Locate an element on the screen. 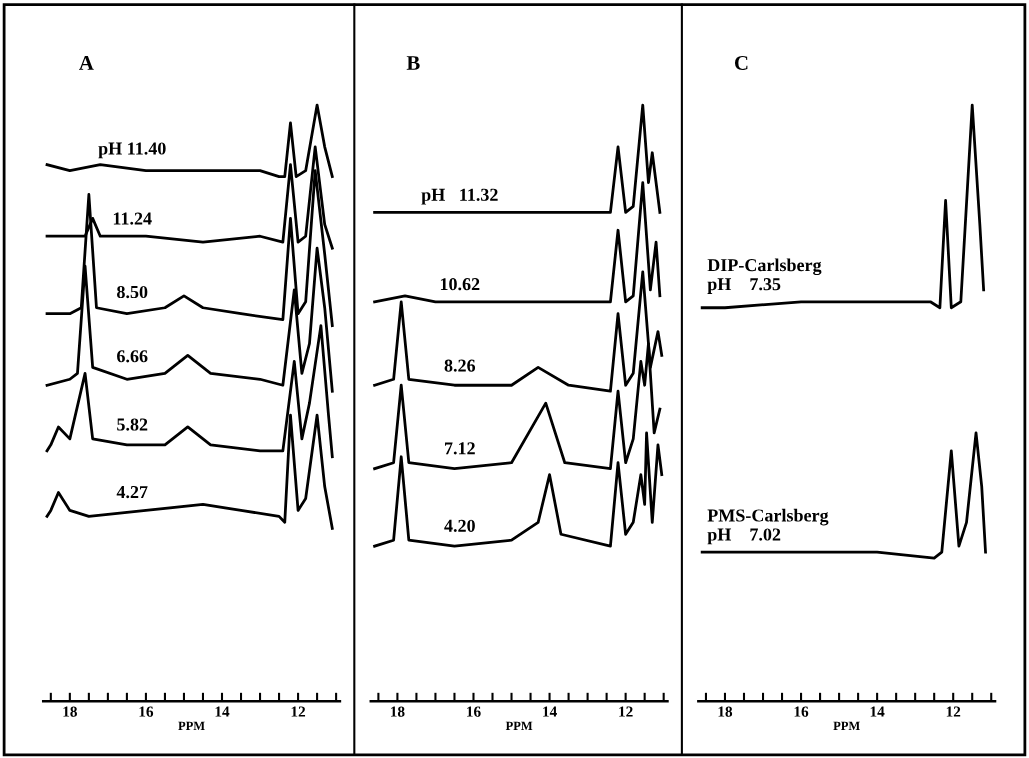  series-label: 7.12 is located at coordinates (460, 448).